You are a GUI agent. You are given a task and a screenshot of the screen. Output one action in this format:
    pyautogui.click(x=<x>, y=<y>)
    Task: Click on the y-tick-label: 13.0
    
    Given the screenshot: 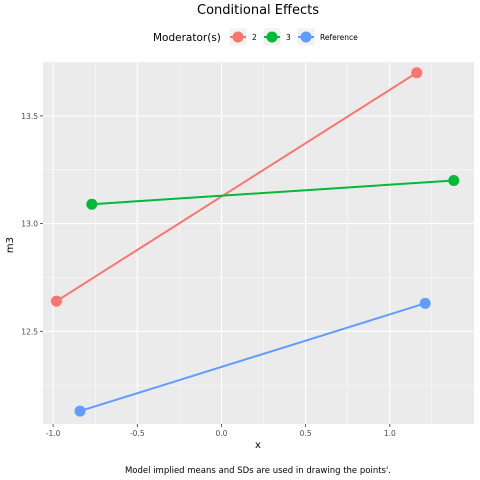 What is the action you would take?
    pyautogui.click(x=29, y=224)
    